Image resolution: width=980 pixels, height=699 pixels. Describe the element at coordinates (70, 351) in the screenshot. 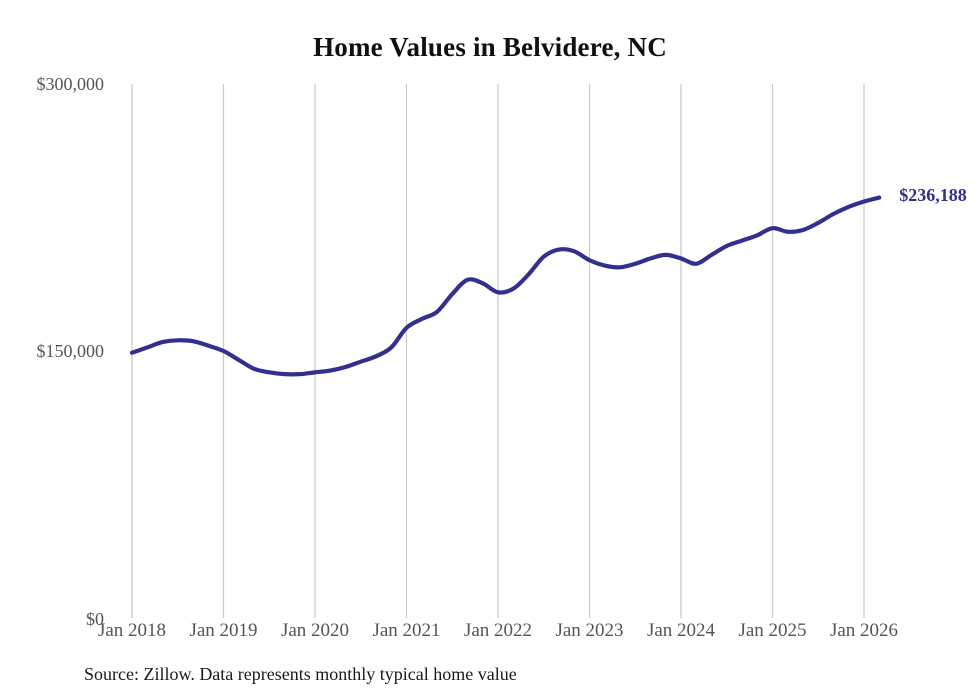

I see `y-tick-label: $150,000` at that location.